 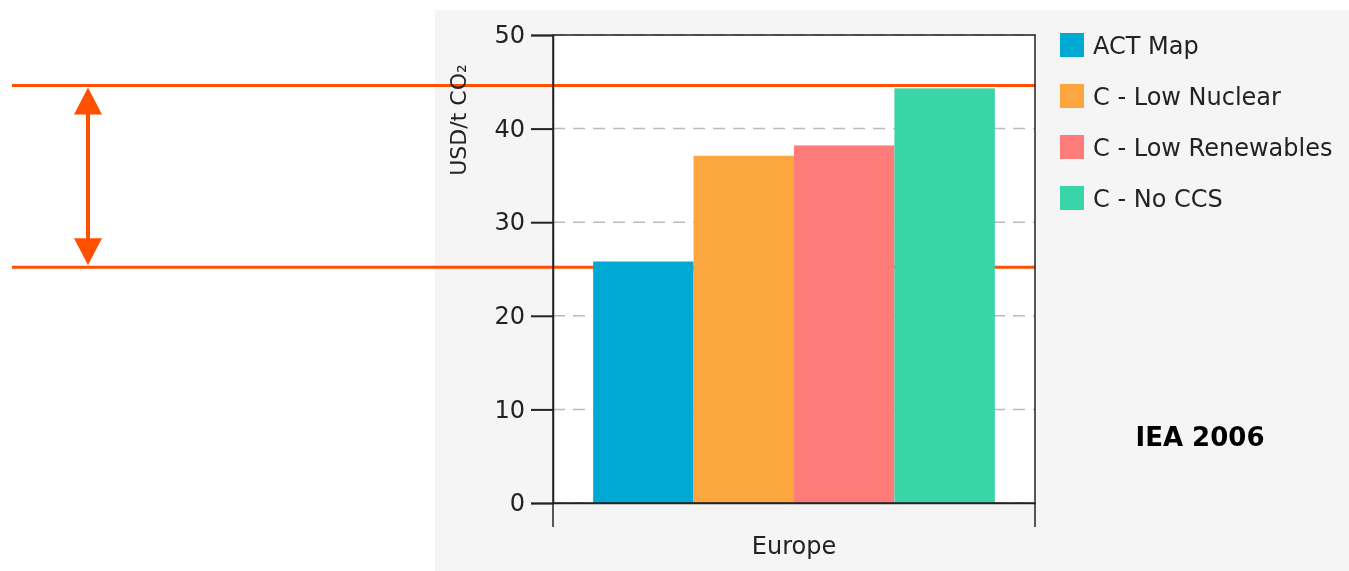 What do you see at coordinates (509, 315) in the screenshot?
I see `y-tick-label: 20` at bounding box center [509, 315].